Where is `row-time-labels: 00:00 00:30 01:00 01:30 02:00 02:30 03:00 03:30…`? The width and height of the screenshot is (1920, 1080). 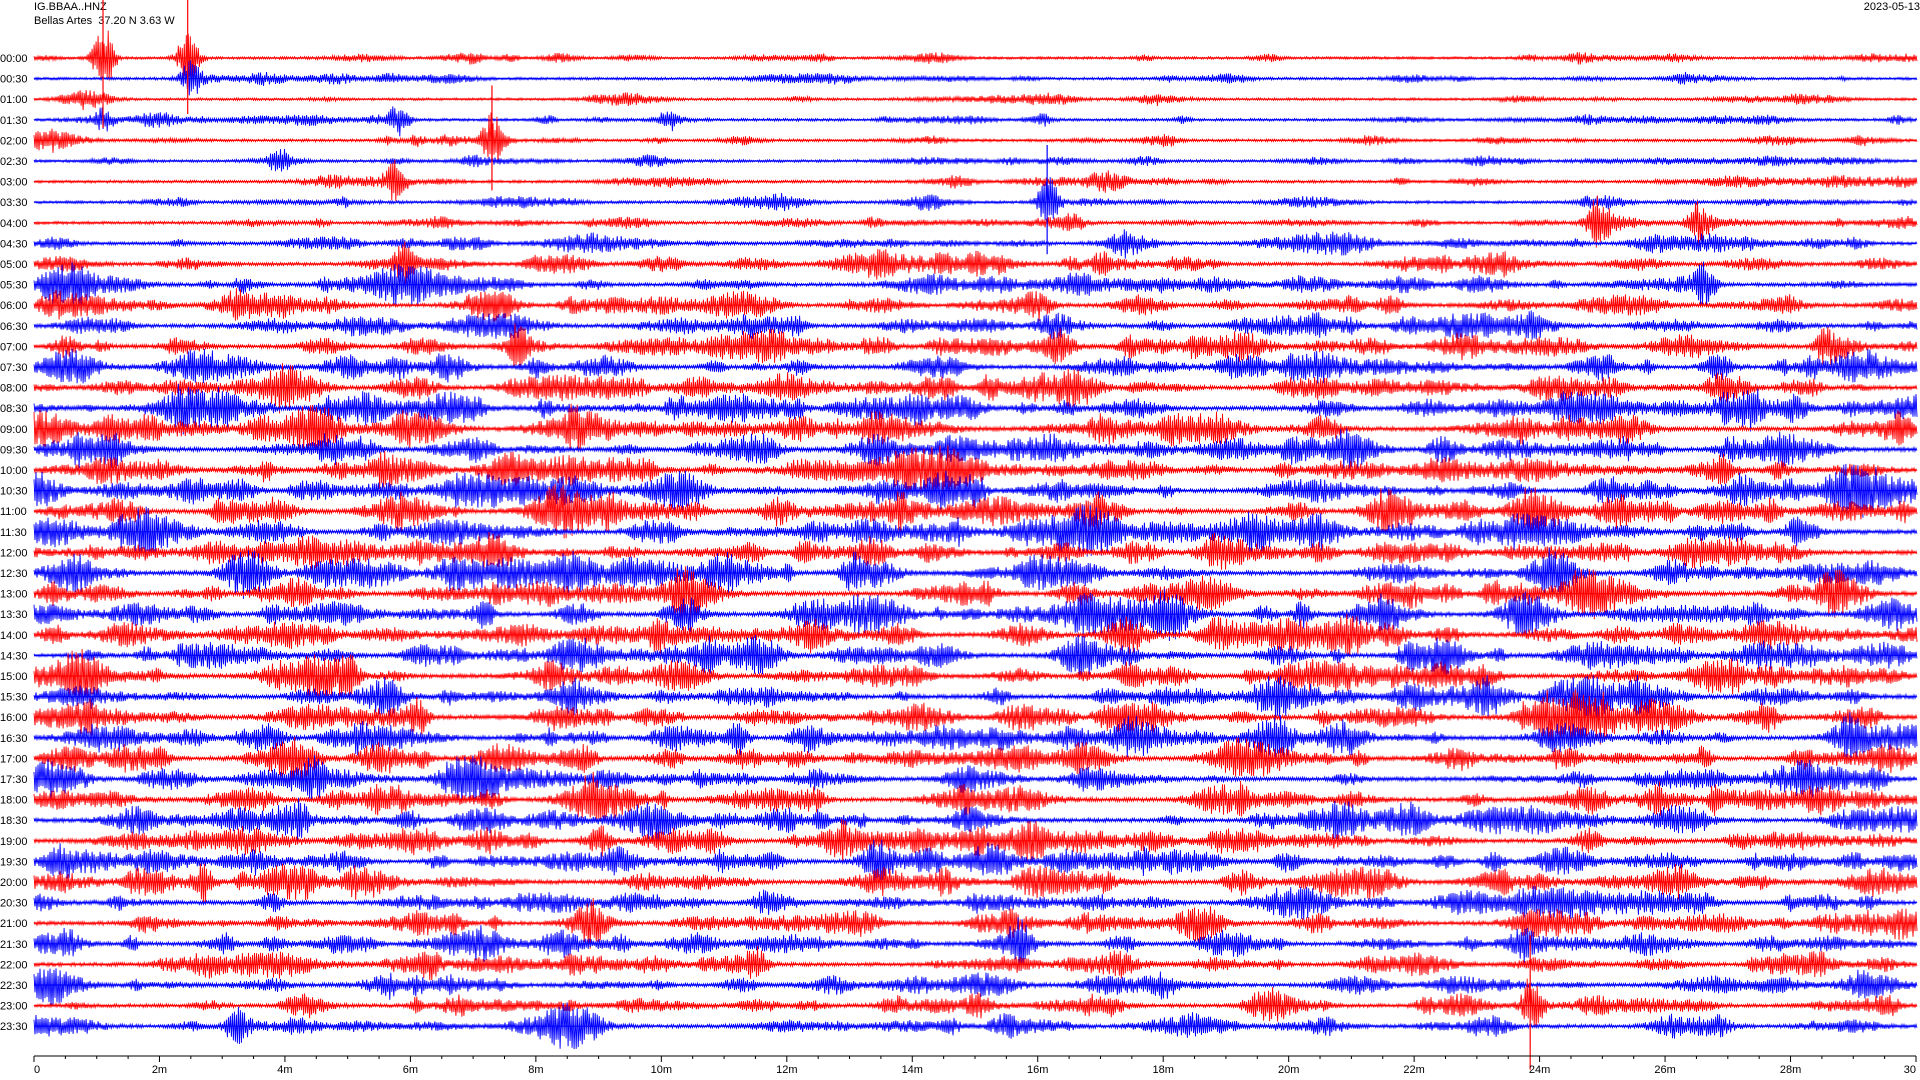
row-time-labels: 00:00 00:30 01:00 01:30 02:00 02:30 03:00 03:30… is located at coordinates (14, 543).